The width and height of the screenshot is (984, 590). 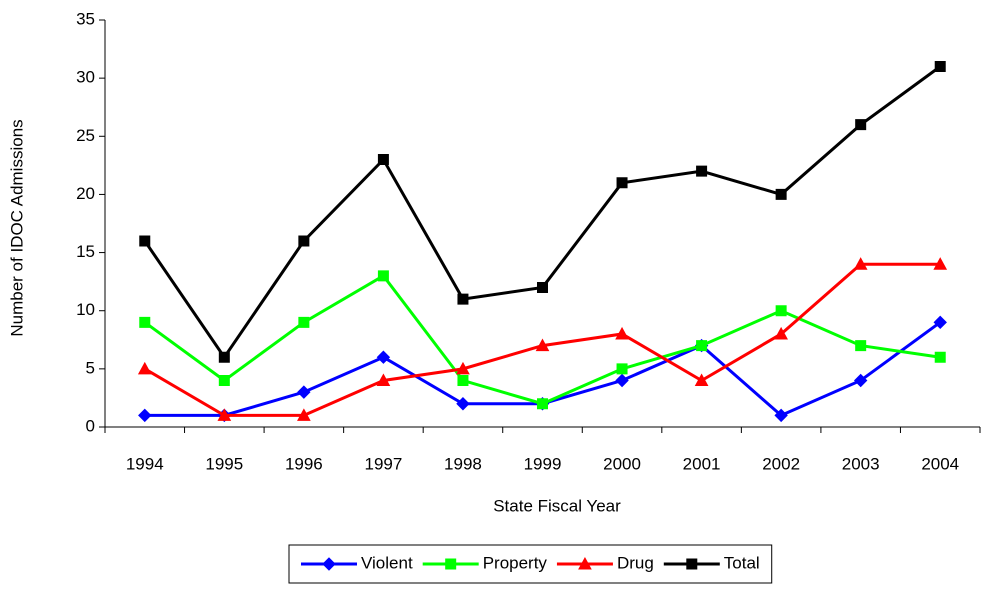 I want to click on legend-label: Violent, so click(x=387, y=562).